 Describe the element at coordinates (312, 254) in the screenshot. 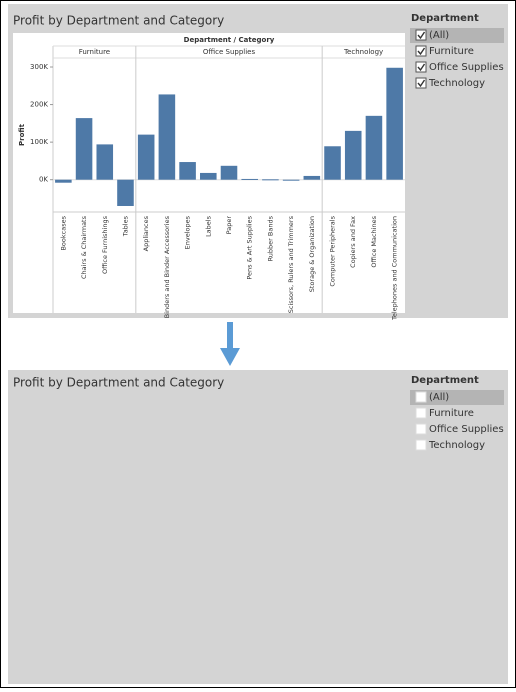

I see `x-tick-label: Storage & Organization` at that location.